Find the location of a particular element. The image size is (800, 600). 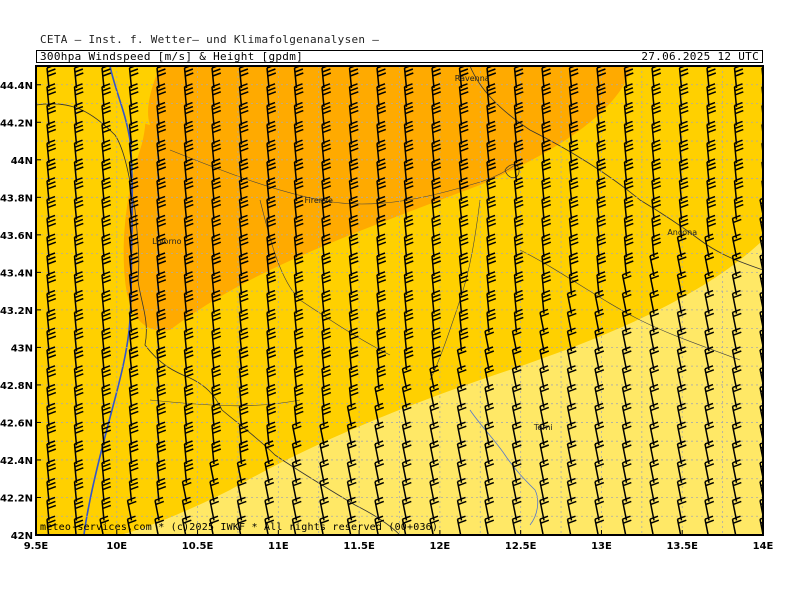

coastline-adriatic is located at coordinates (616, 168).